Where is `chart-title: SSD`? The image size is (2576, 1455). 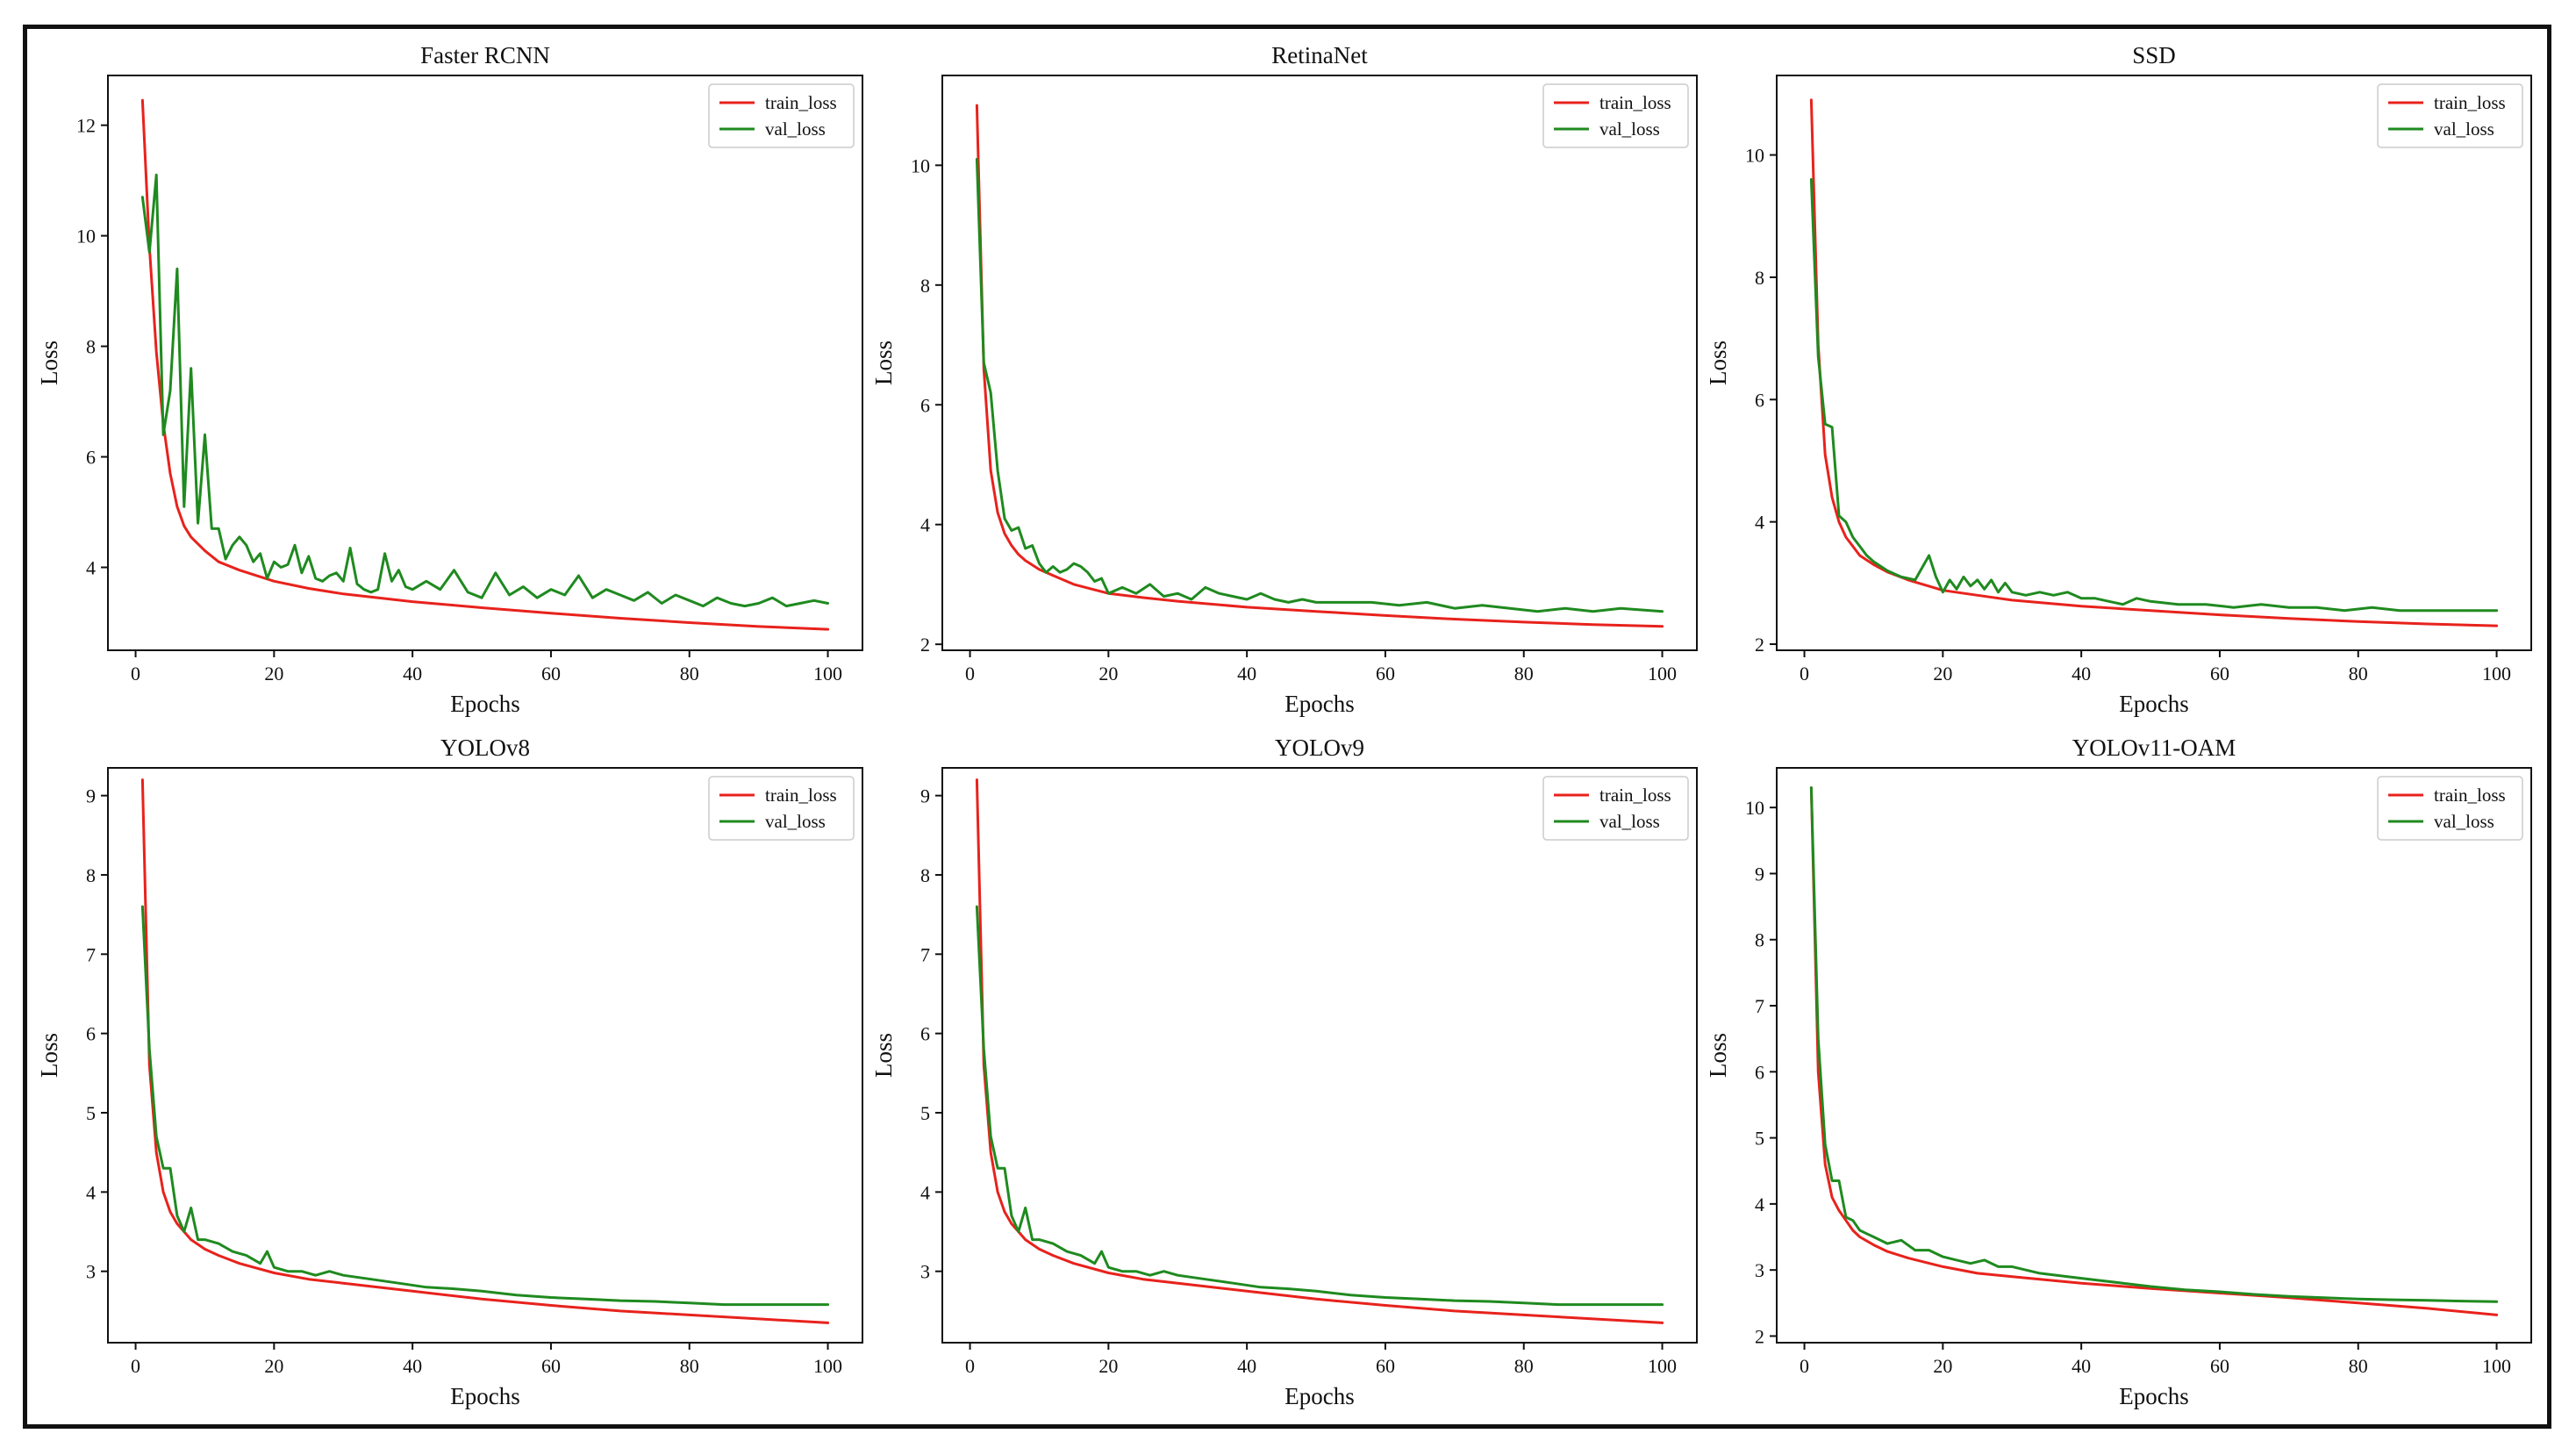
chart-title: SSD is located at coordinates (2154, 55).